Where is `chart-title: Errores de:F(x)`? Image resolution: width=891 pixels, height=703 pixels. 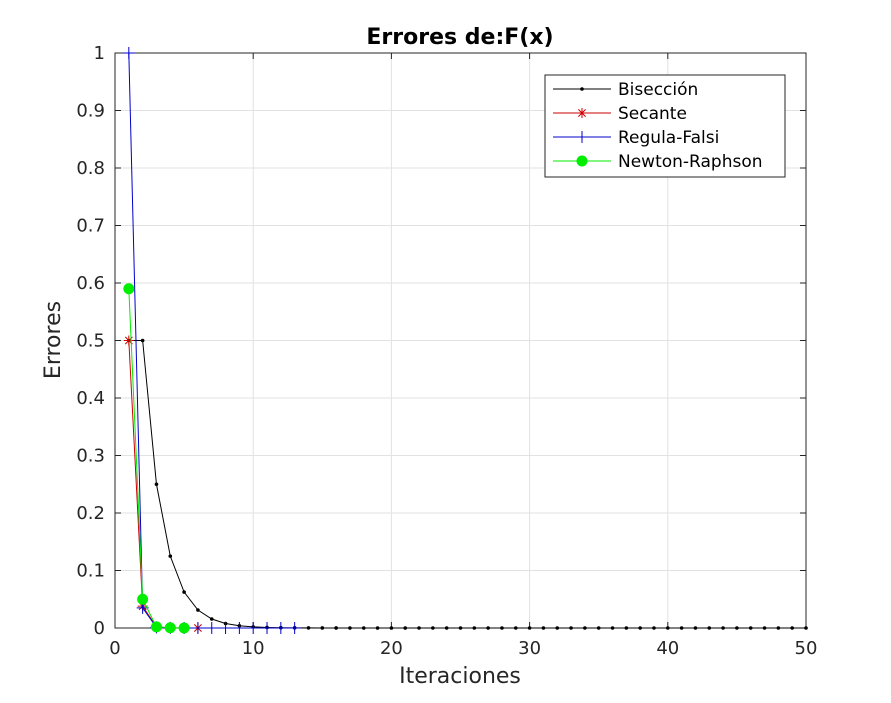 chart-title: Errores de:F(x) is located at coordinates (459, 37).